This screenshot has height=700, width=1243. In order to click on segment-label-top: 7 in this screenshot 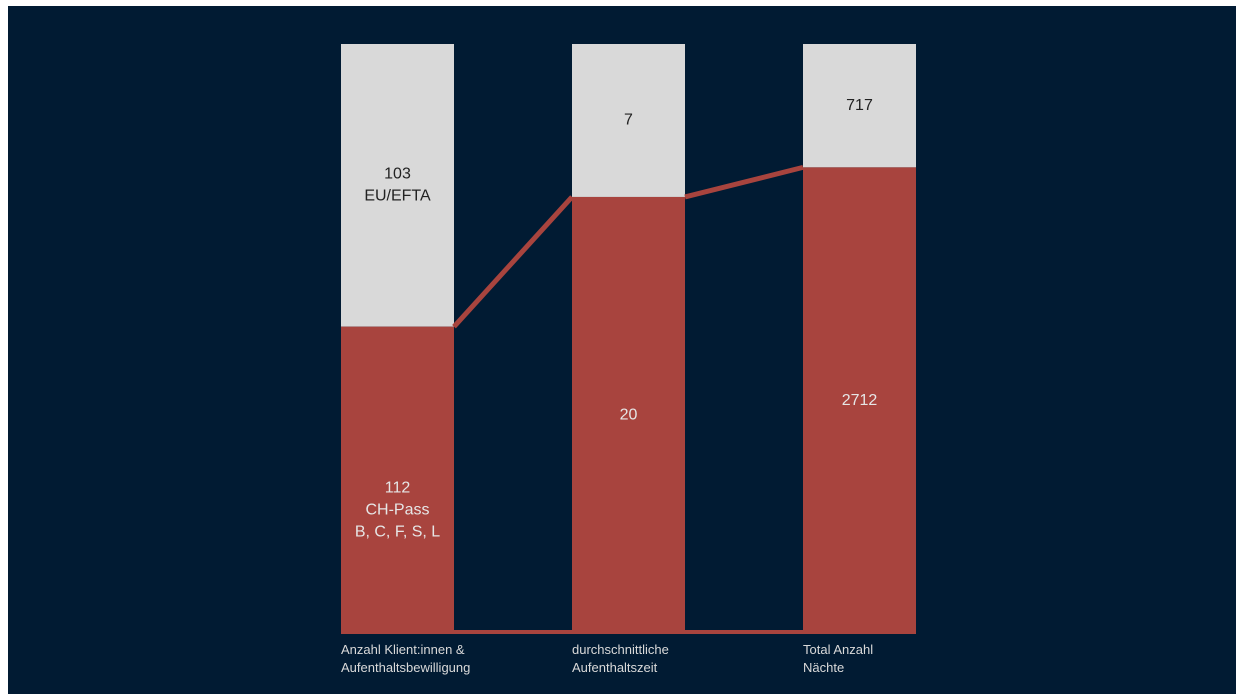, I will do `click(628, 120)`.